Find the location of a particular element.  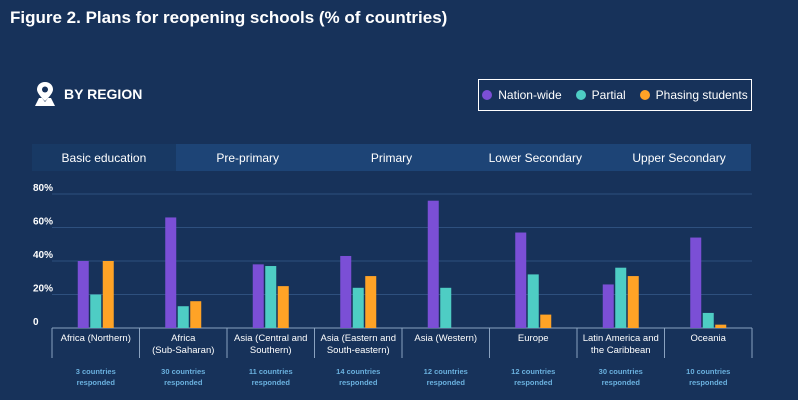

responded-count: 14 countries responded is located at coordinates (358, 377).